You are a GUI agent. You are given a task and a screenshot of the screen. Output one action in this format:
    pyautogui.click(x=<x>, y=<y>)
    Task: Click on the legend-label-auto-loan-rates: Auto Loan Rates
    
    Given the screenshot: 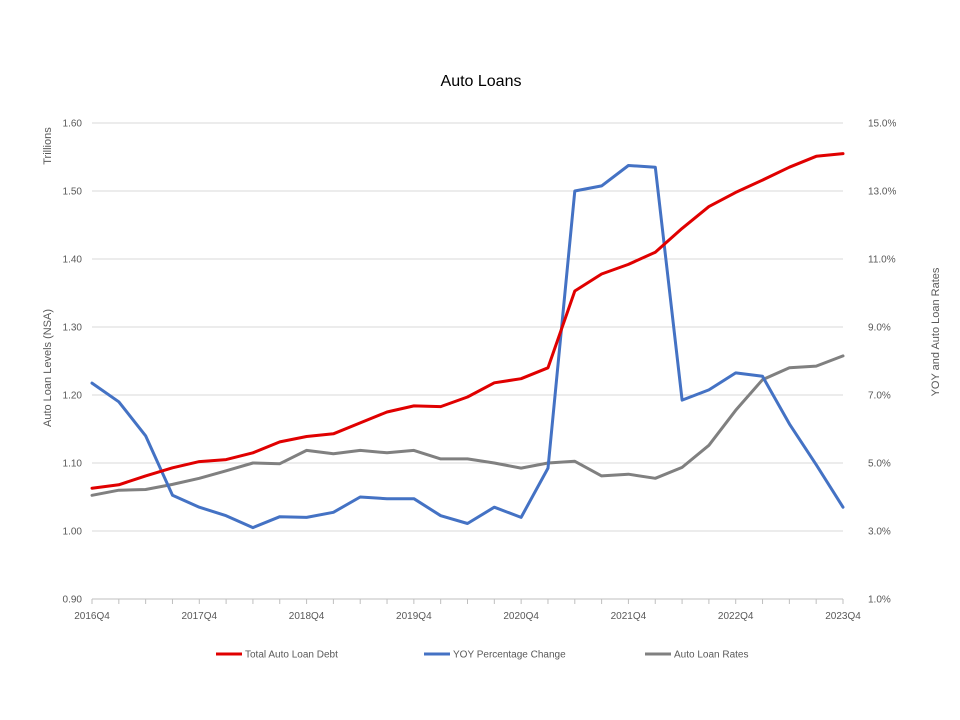 What is the action you would take?
    pyautogui.click(x=711, y=655)
    